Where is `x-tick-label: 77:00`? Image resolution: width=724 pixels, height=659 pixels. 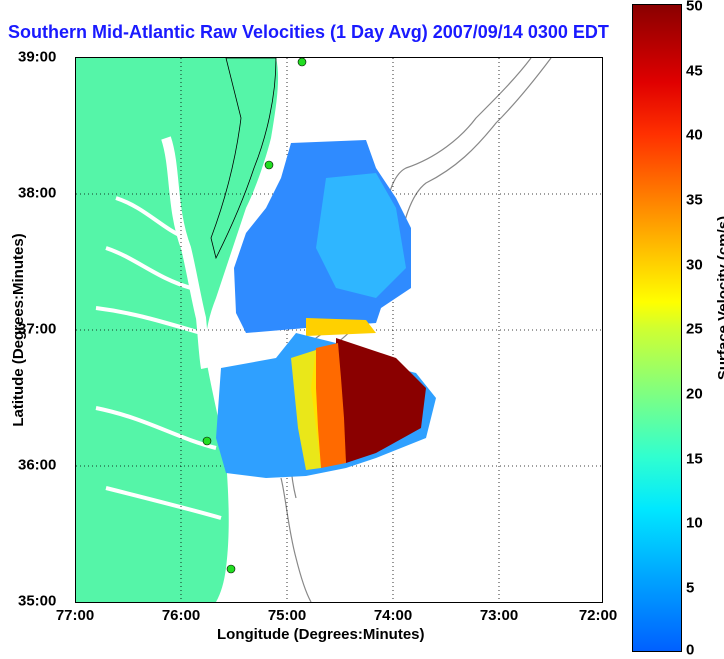
x-tick-label: 77:00 is located at coordinates (75, 615).